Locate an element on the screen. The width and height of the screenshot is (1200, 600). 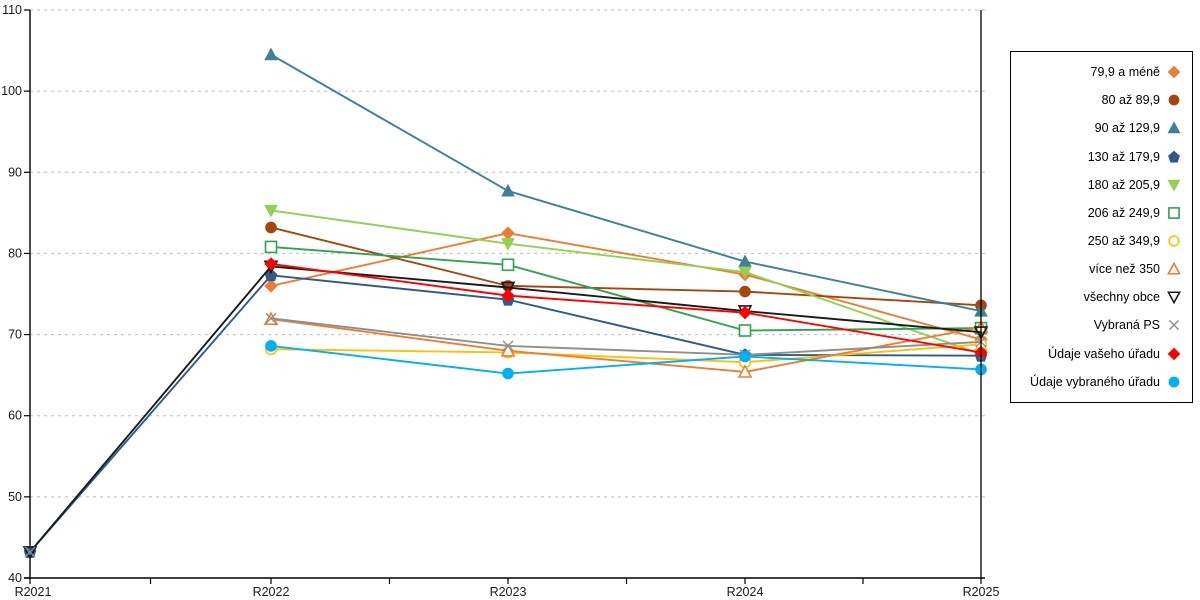
legend-label: 80 až 89,9 is located at coordinates (1130, 100).